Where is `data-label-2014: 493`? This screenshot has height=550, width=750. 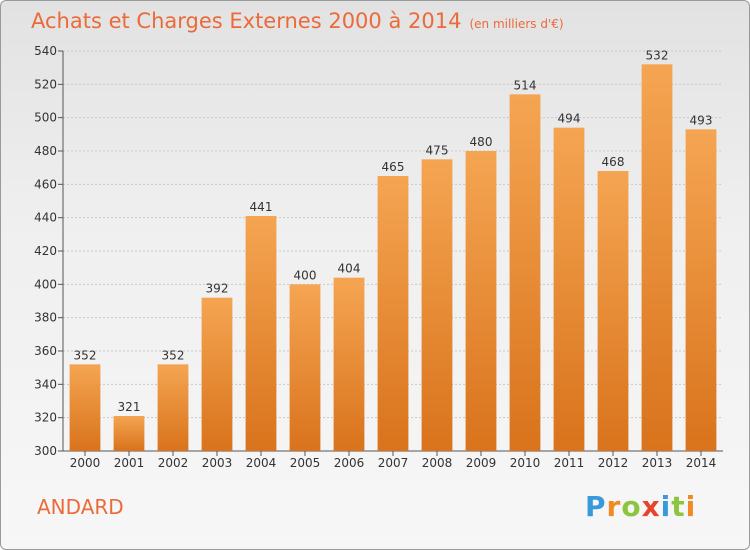
data-label-2014: 493 is located at coordinates (701, 120).